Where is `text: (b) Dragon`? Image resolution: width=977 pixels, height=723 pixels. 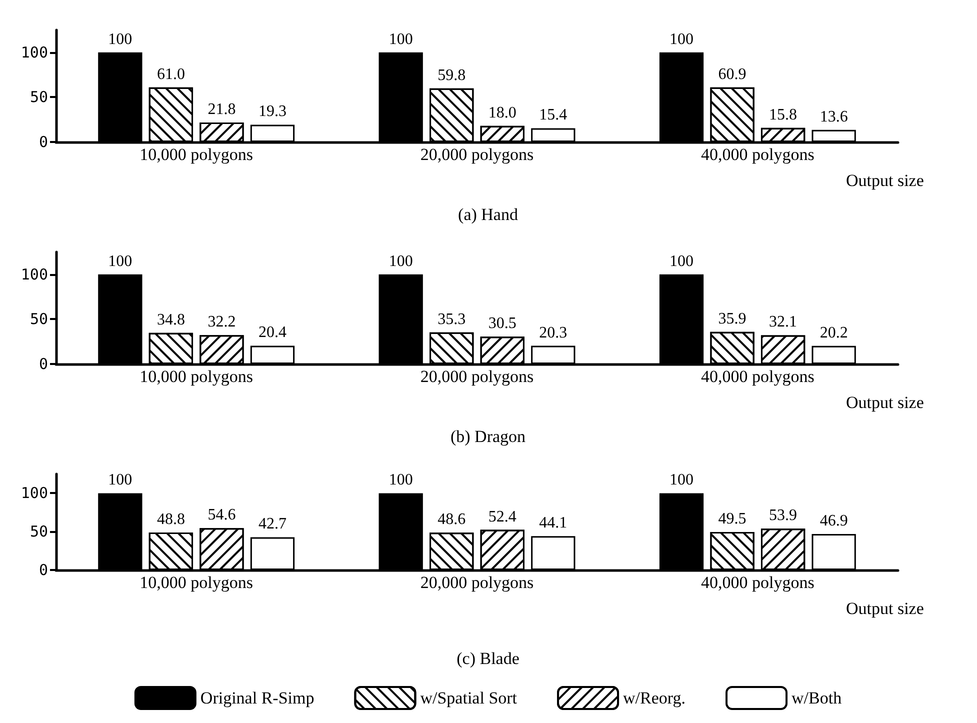
text: (b) Dragon is located at coordinates (488, 436).